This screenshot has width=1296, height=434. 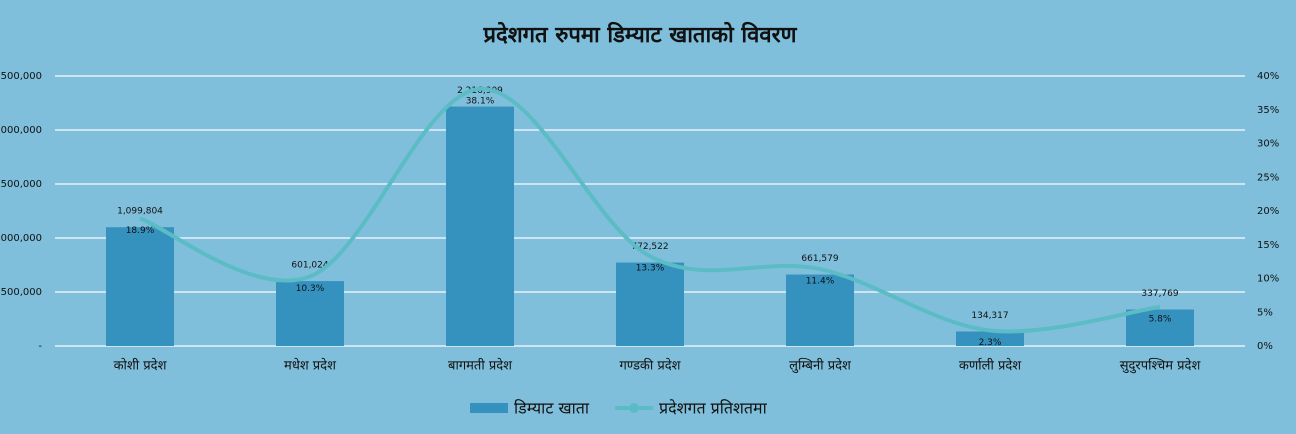 What do you see at coordinates (650, 366) in the screenshot?
I see `x-tick-label: गण्डकी प्रदेश` at bounding box center [650, 366].